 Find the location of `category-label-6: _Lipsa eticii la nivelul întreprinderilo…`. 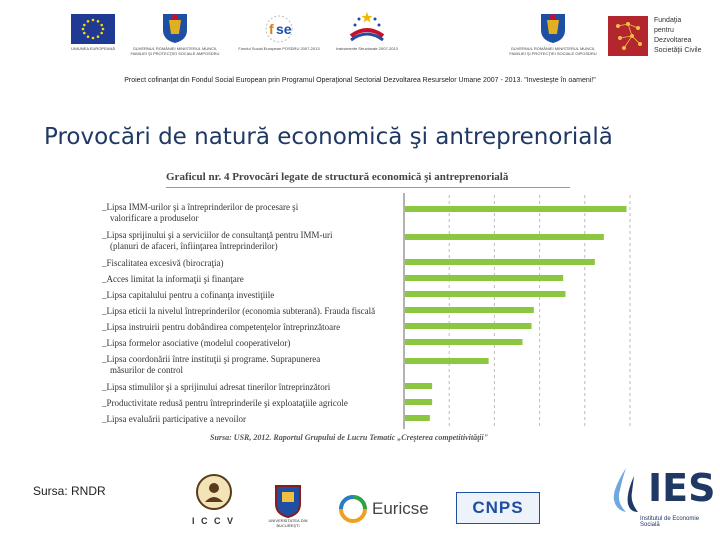

category-label-6: _Lipsa eticii la nivelul întreprinderilo… is located at coordinates (239, 311).